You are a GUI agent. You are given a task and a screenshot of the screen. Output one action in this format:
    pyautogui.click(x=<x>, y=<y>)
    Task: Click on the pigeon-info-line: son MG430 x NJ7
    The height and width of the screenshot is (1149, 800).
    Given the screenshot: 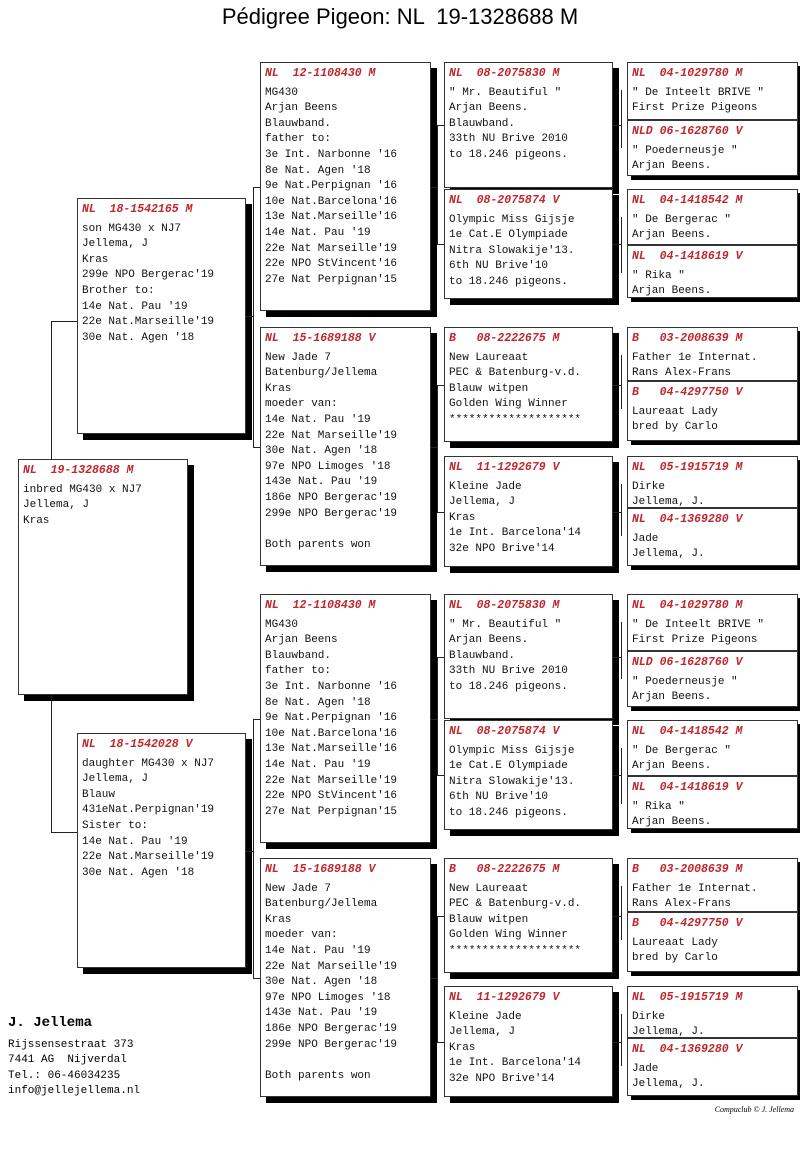 What is the action you would take?
    pyautogui.click(x=132, y=228)
    